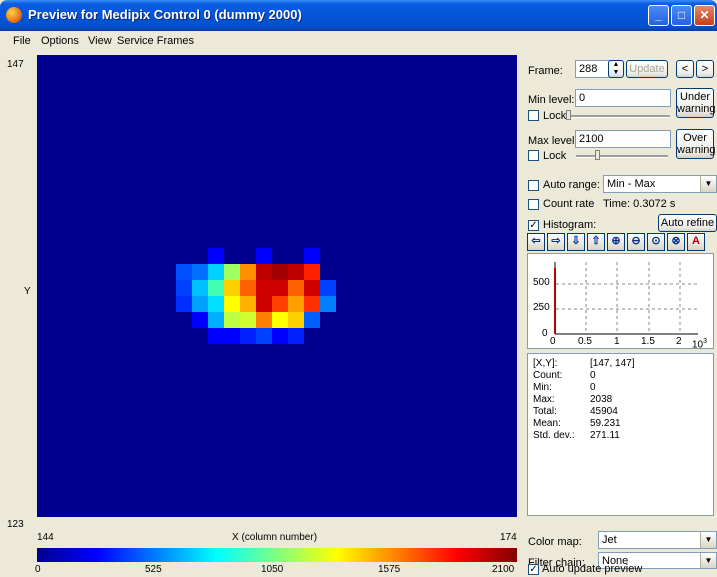  Describe the element at coordinates (657, 560) in the screenshot. I see `filter-chain-select: None` at that location.